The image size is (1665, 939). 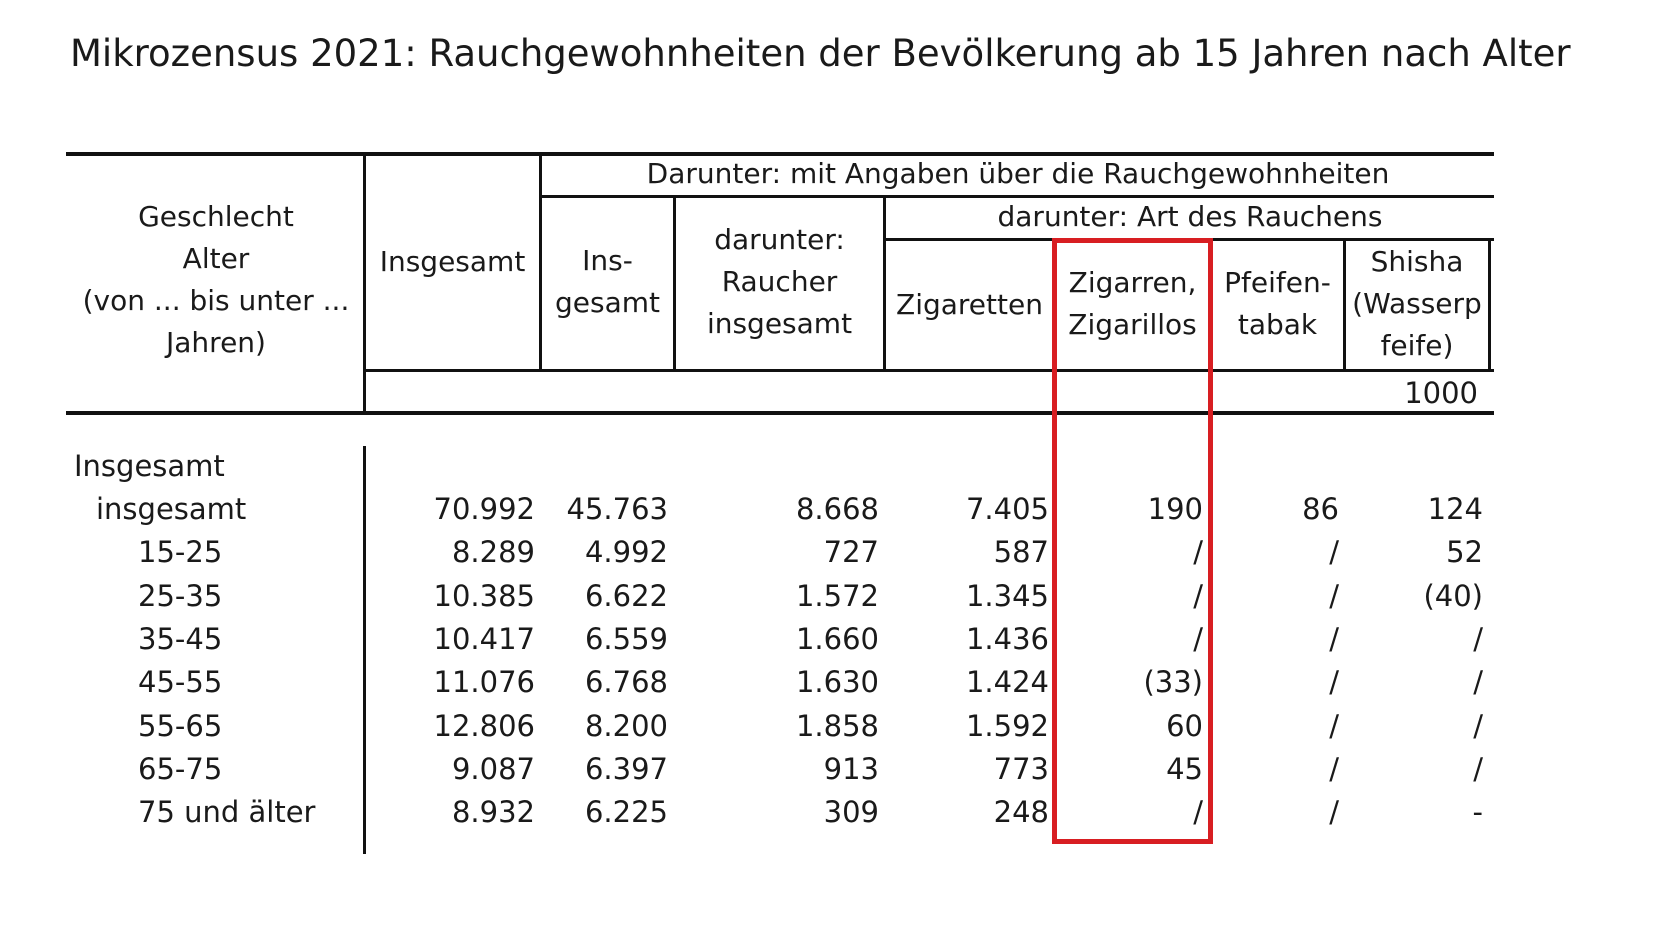 What do you see at coordinates (884, 283) in the screenshot?
I see `col-divider-raucher` at bounding box center [884, 283].